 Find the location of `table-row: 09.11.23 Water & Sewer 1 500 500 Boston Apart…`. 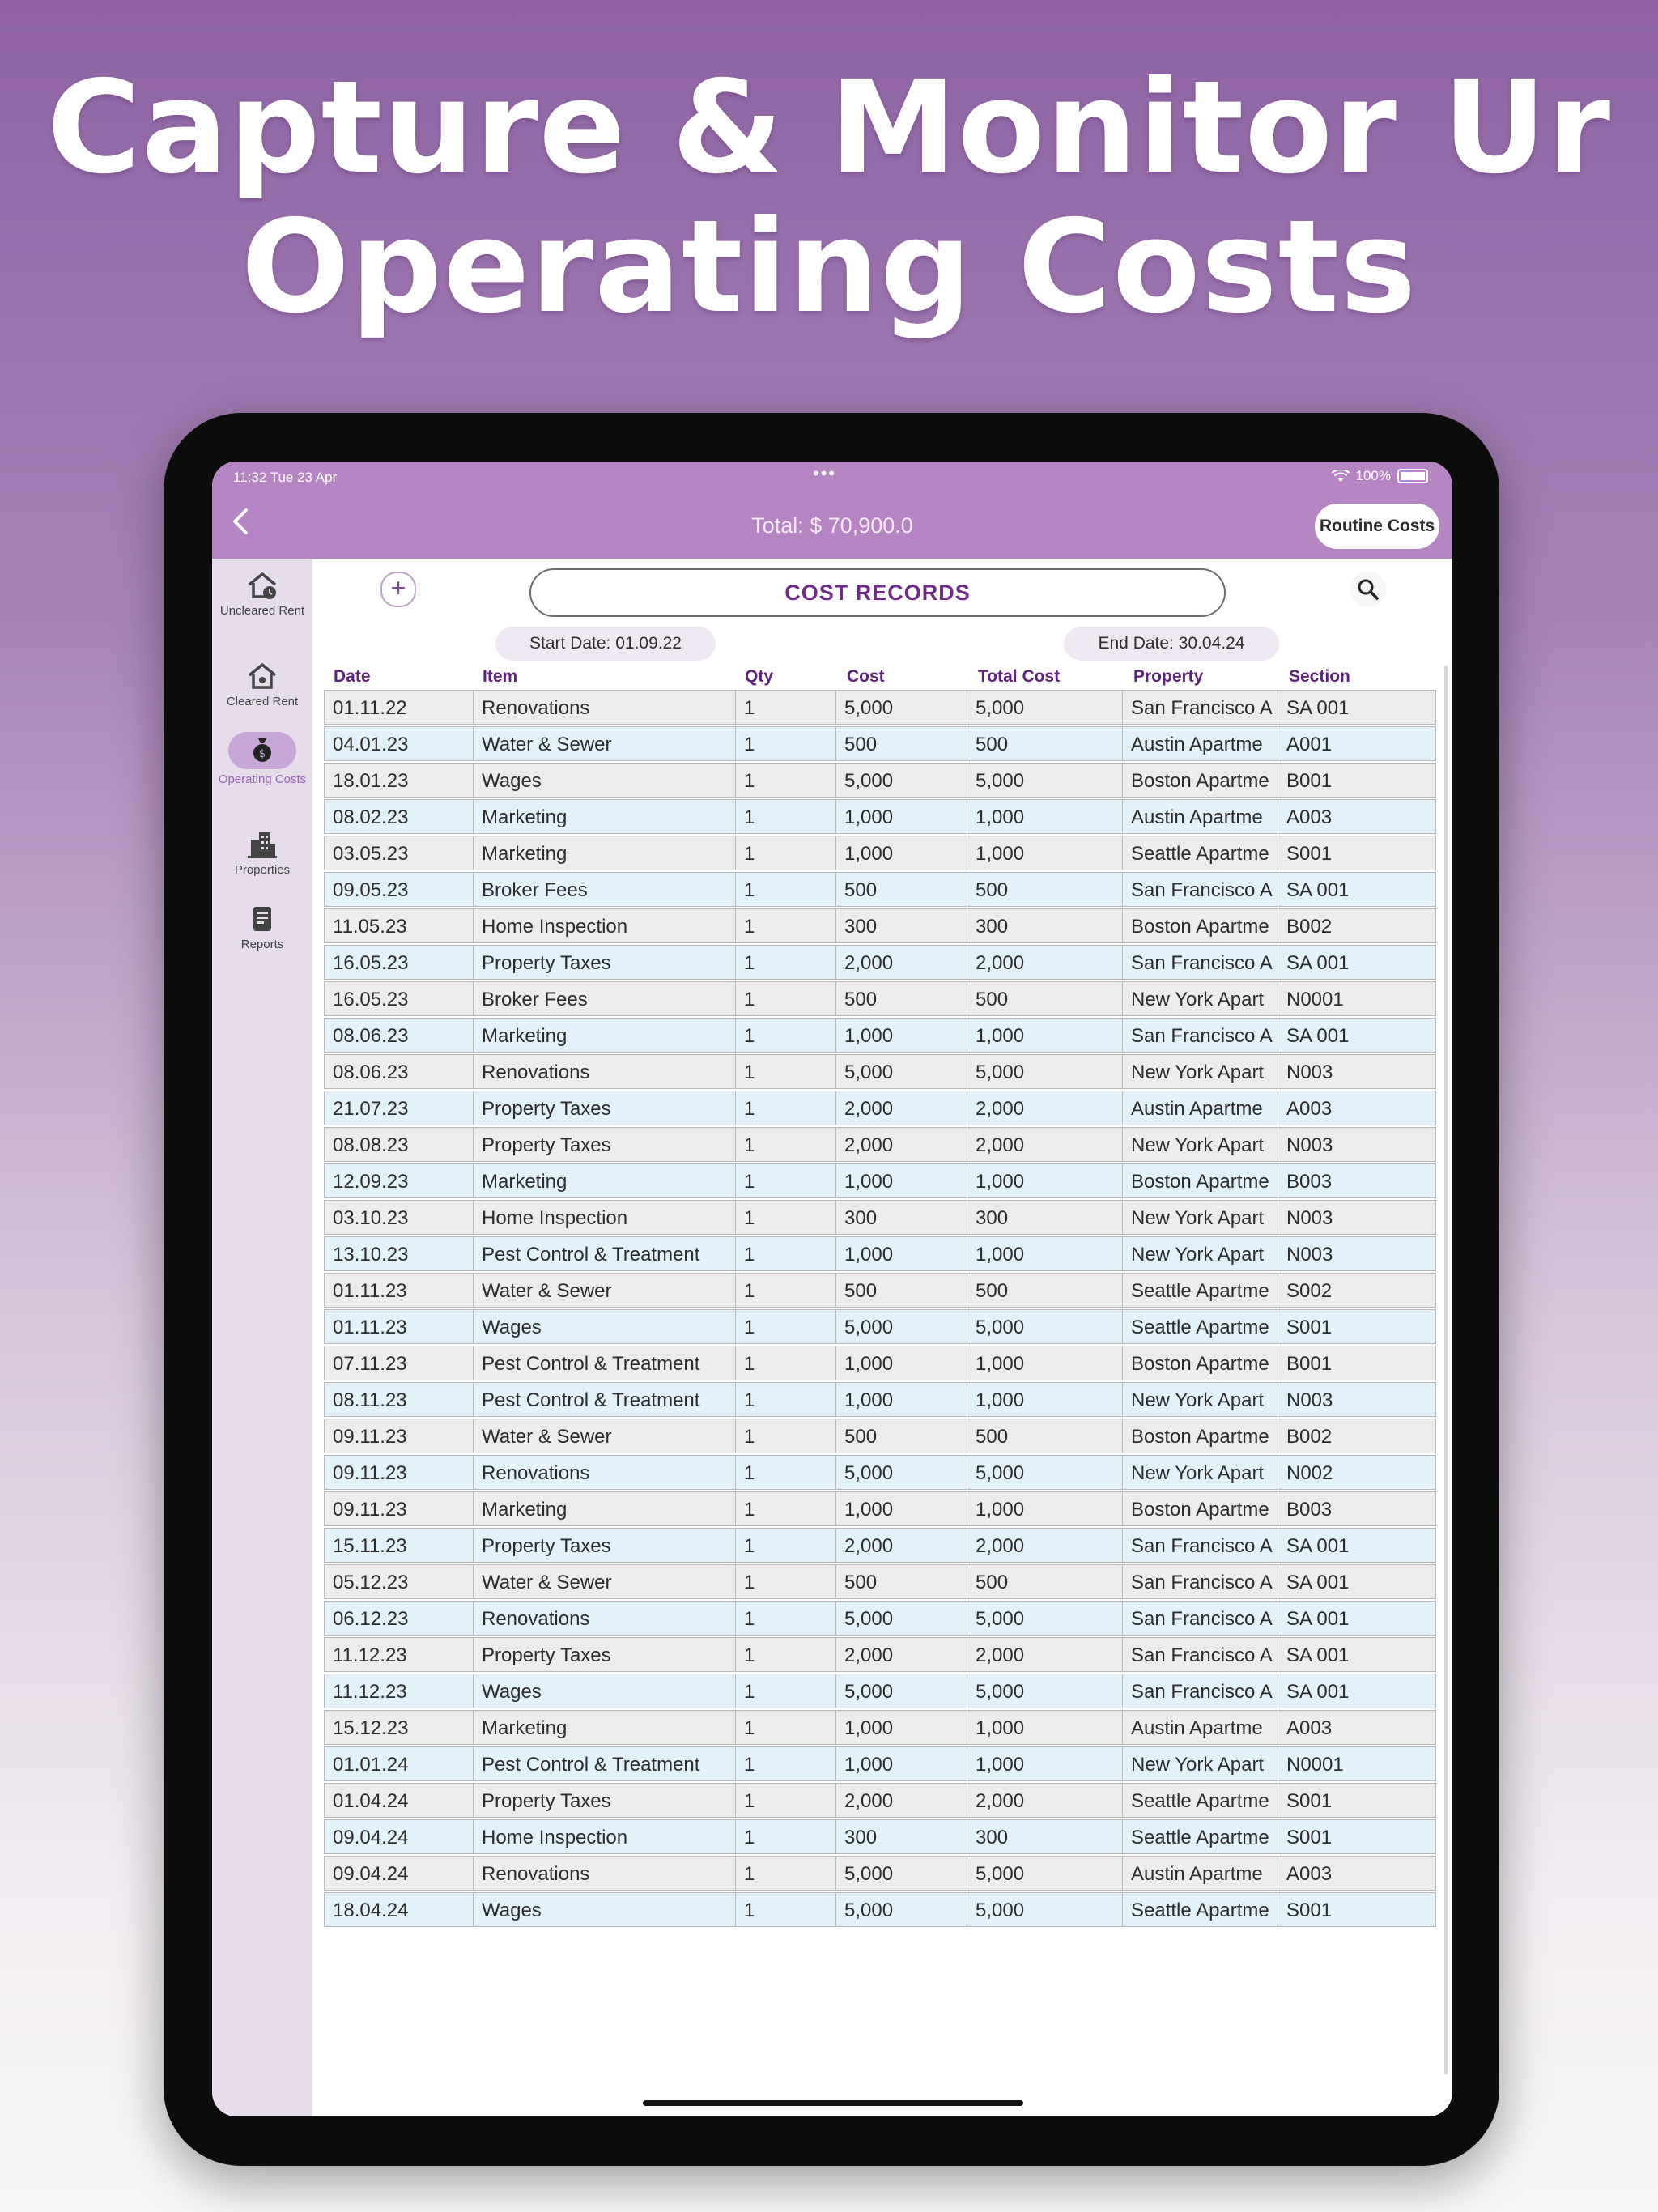

table-row: 09.11.23 Water & Sewer 1 500 500 Boston Apart… is located at coordinates (880, 1437).